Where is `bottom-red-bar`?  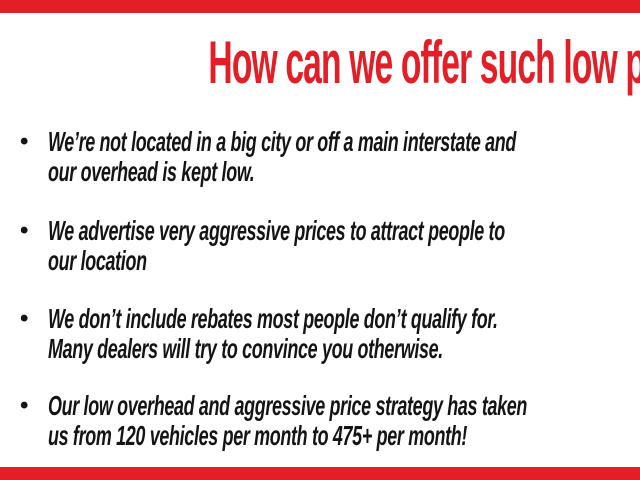
bottom-red-bar is located at coordinates (320, 473).